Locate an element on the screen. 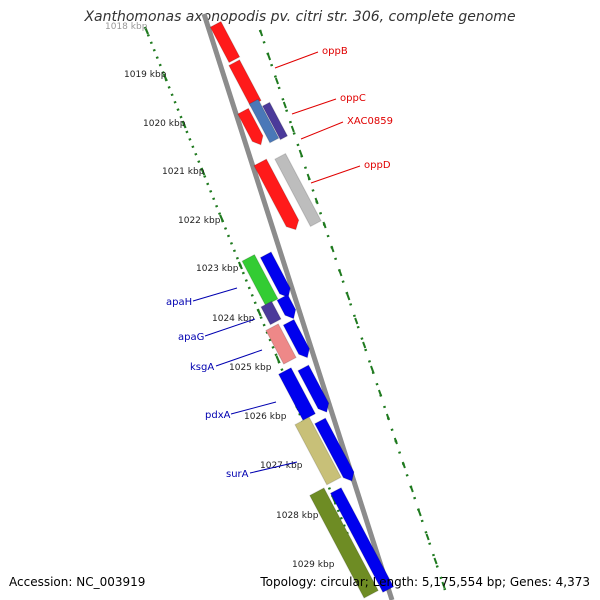 This screenshot has height=600, width=600. gene-XAC0859 is located at coordinates (275, 121).